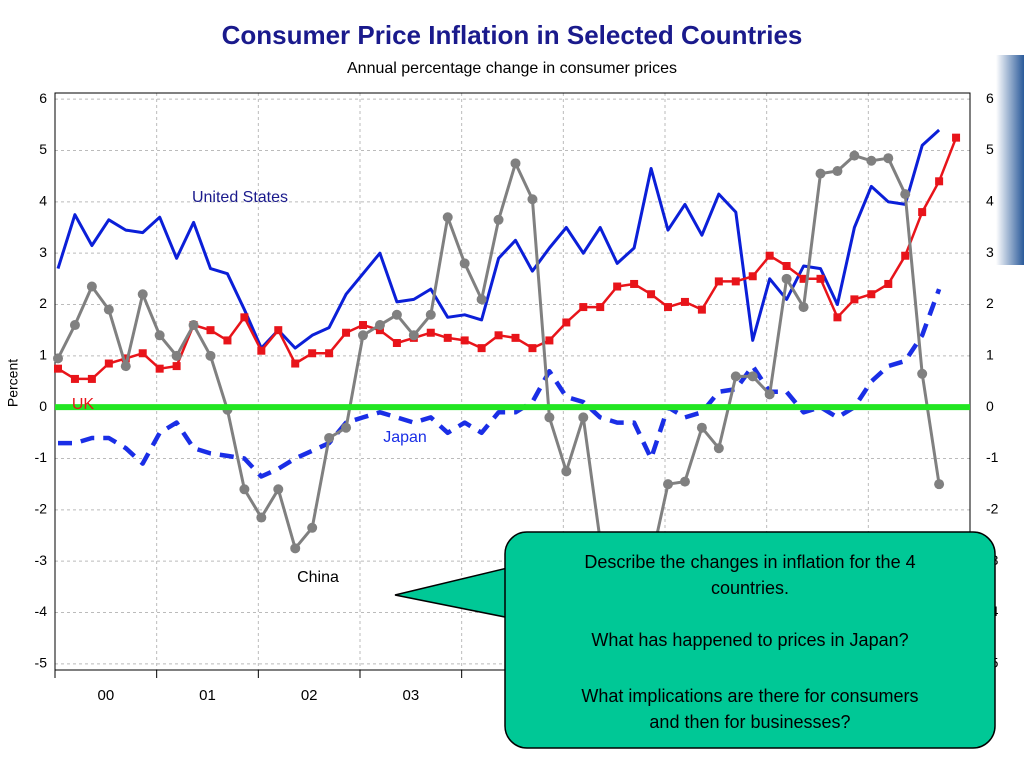  Describe the element at coordinates (749, 722) in the screenshot. I see `callout-text: and then for businesses?` at that location.